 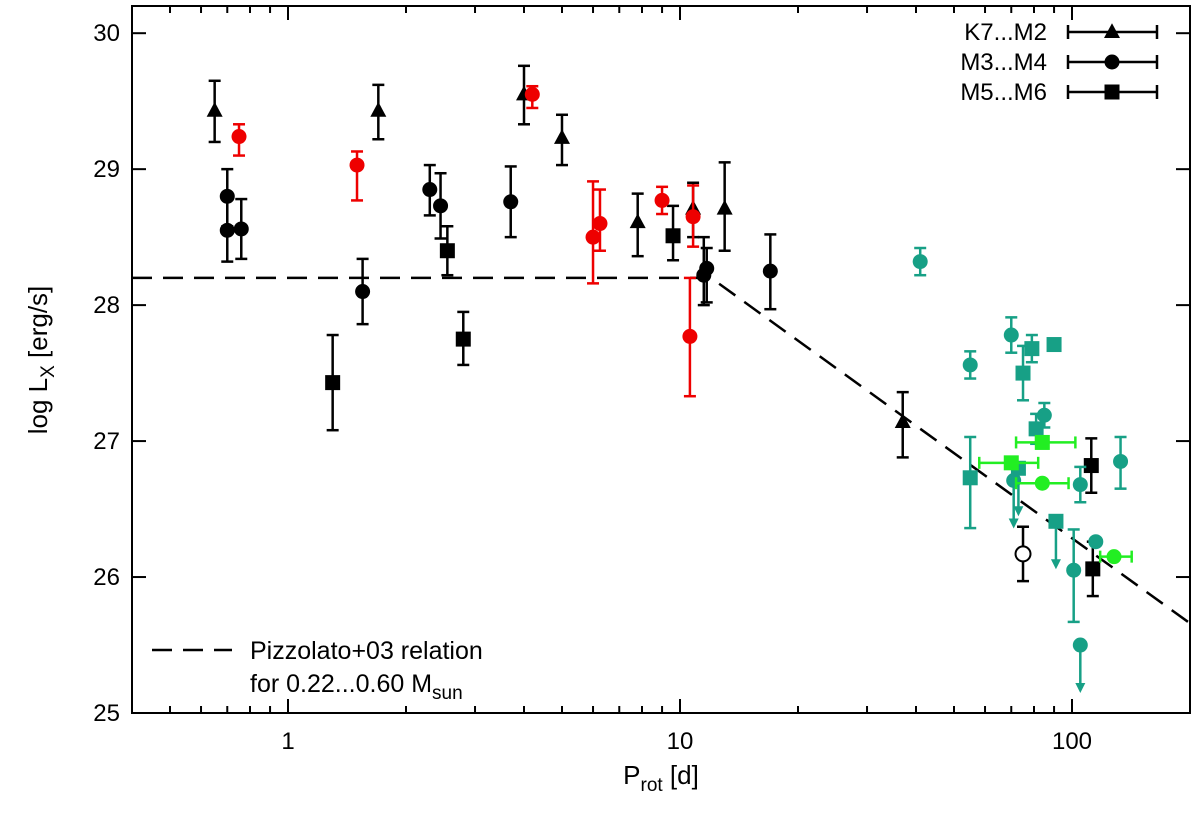 I want to click on y-axis-title-suffix: [erg/s], so click(x=38, y=325).